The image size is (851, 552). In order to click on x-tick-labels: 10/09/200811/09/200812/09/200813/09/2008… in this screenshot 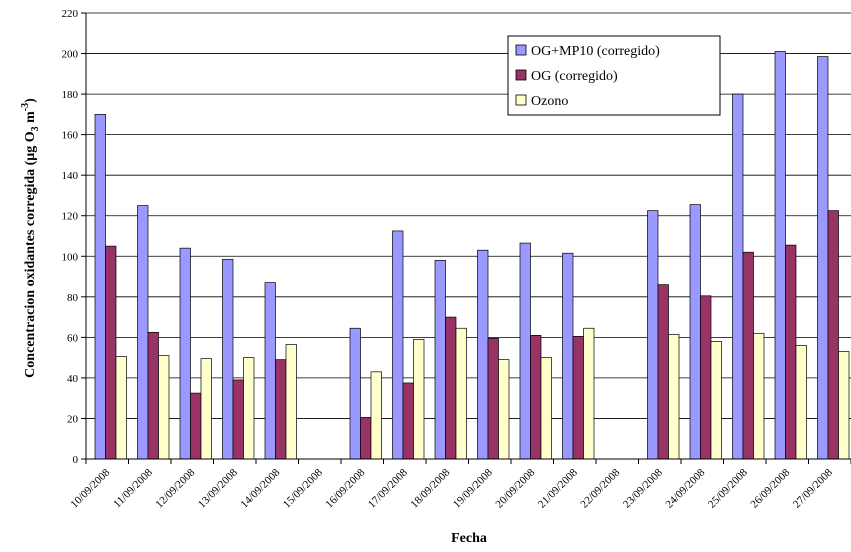, I will do `click(451, 488)`.